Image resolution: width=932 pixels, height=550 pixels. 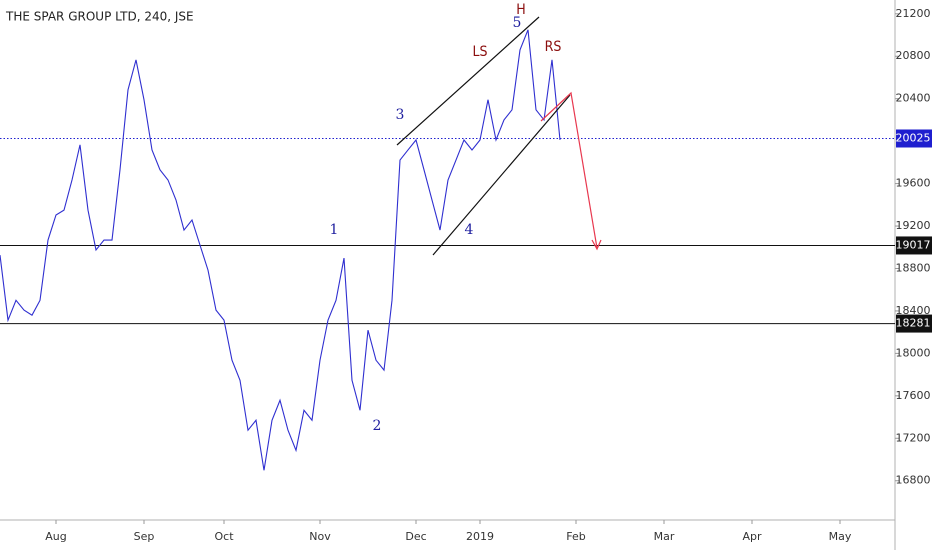 I want to click on y-tick-label: 20800, so click(x=913, y=55).